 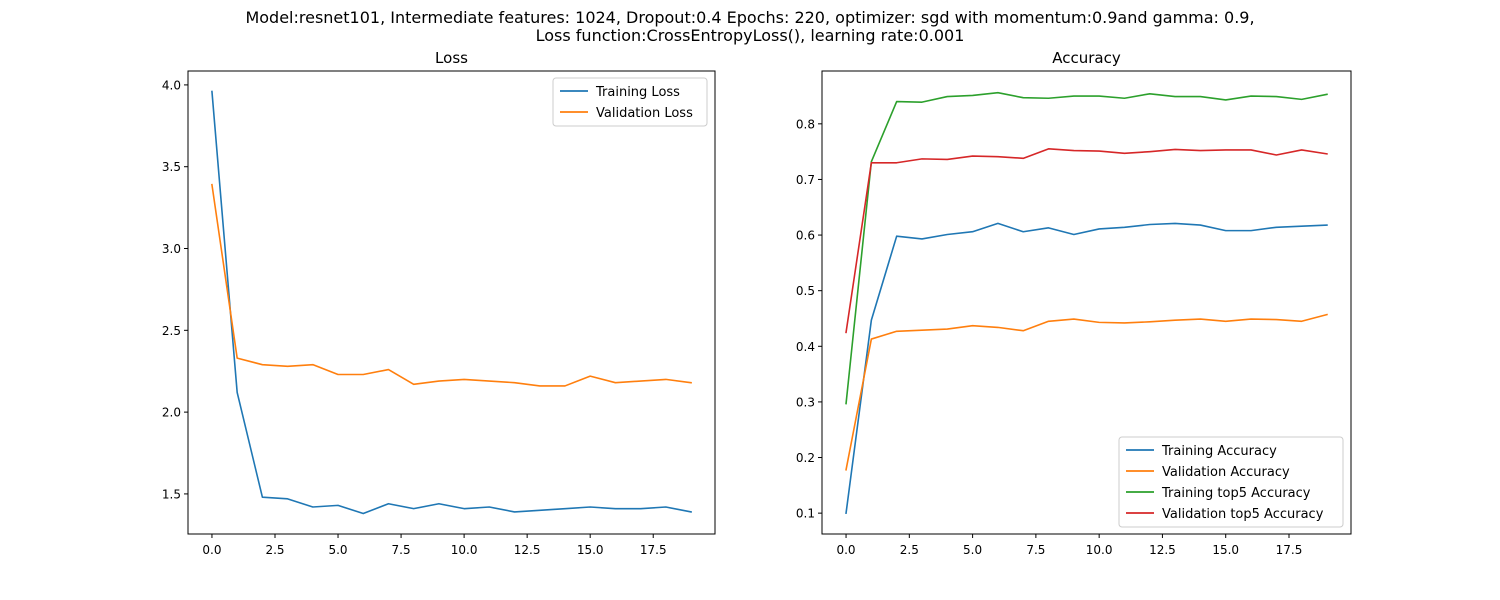 What do you see at coordinates (805, 236) in the screenshot?
I see `y-tick-label: 0.6` at bounding box center [805, 236].